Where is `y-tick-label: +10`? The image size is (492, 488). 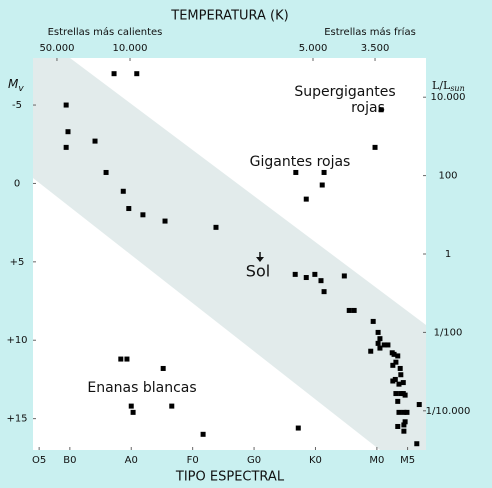 y-tick-label: +10 is located at coordinates (16, 340).